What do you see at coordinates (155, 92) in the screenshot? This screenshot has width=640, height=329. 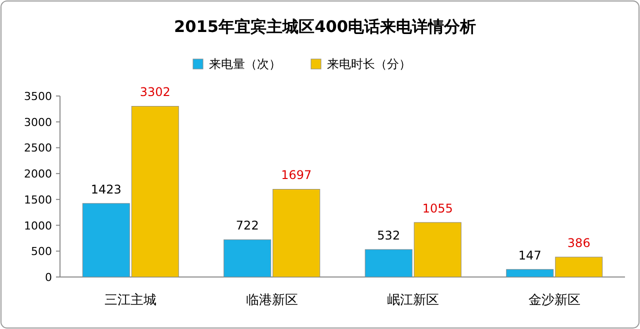 I see `data-label: 3302` at bounding box center [155, 92].